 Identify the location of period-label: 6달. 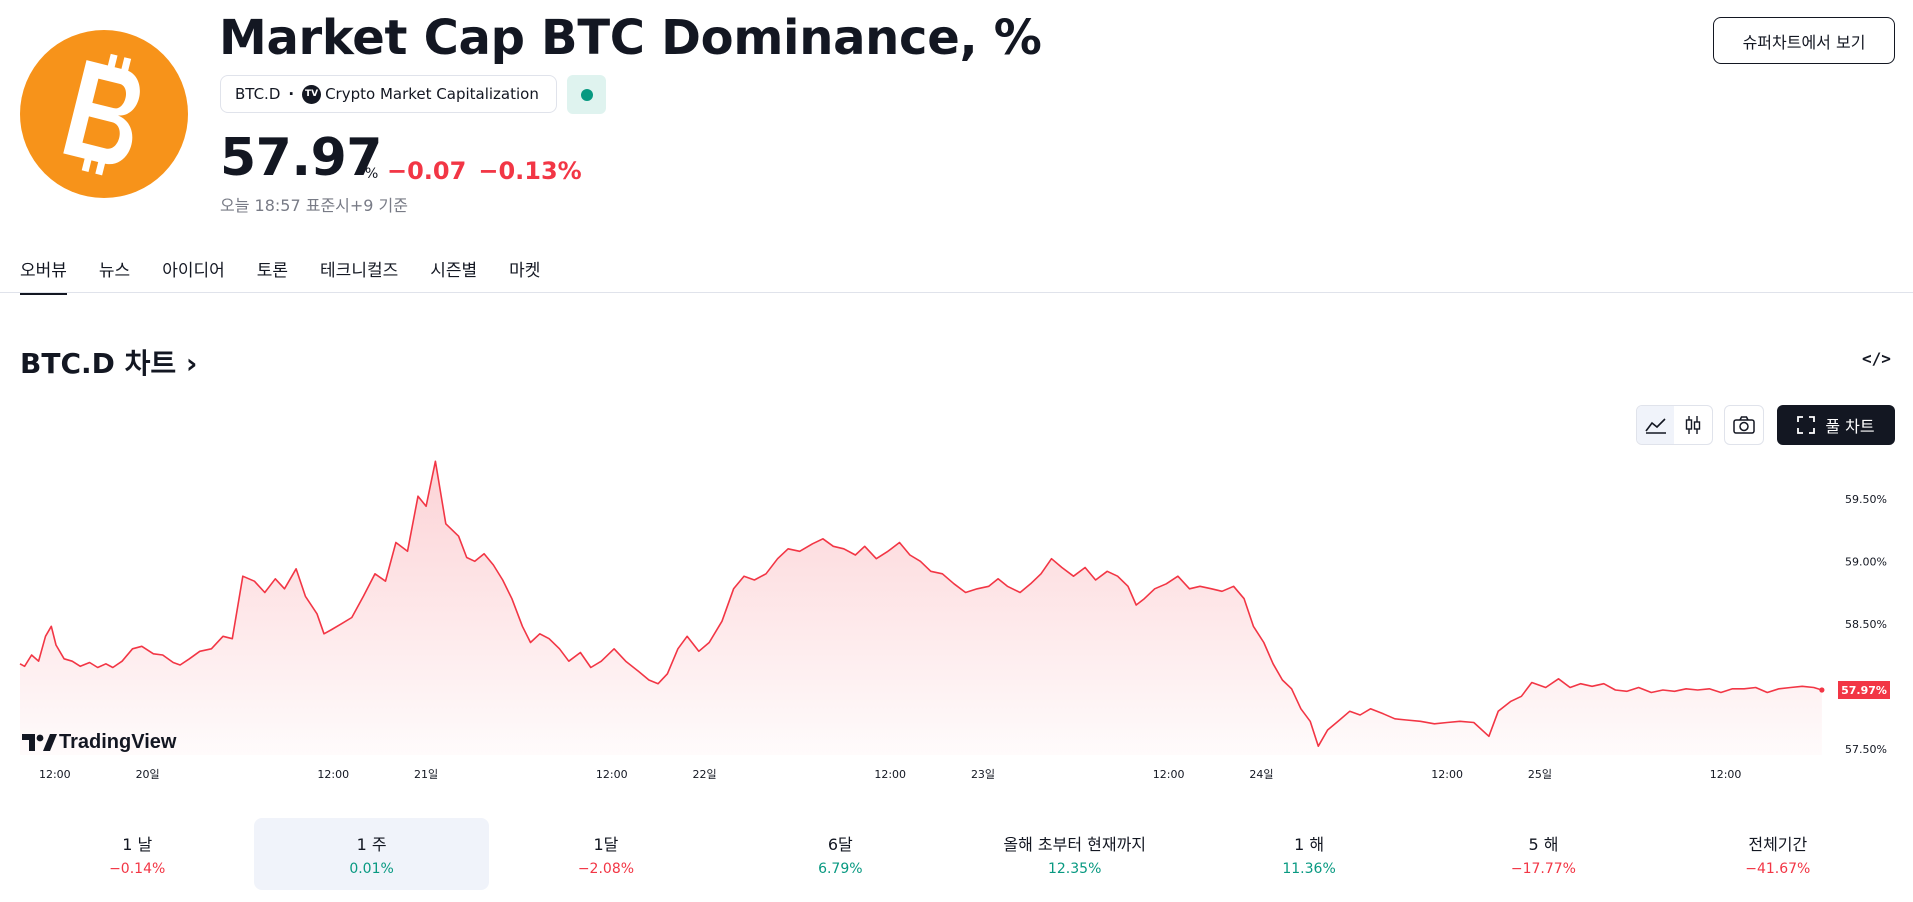
(840, 844).